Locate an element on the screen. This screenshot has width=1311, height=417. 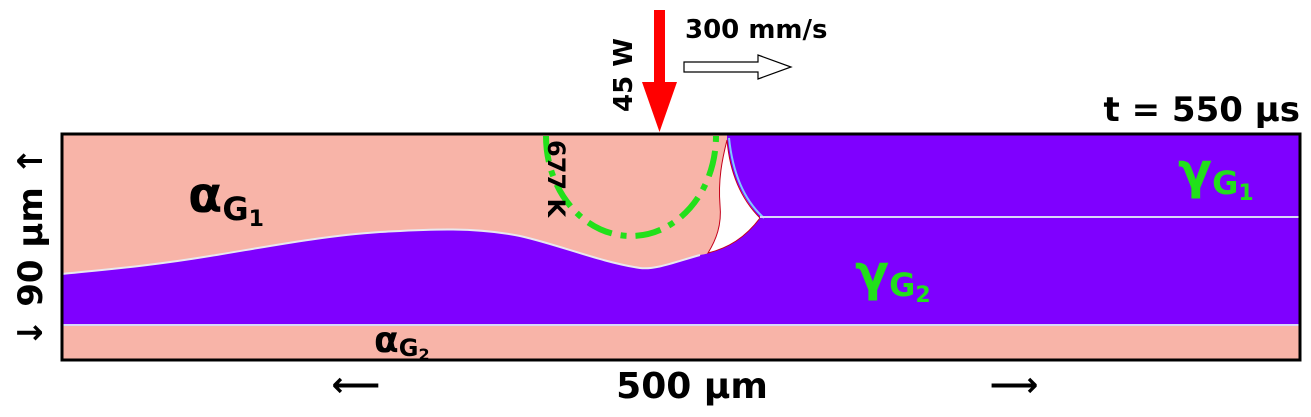
width-right-arrow: ⟶ is located at coordinates (1014, 385).